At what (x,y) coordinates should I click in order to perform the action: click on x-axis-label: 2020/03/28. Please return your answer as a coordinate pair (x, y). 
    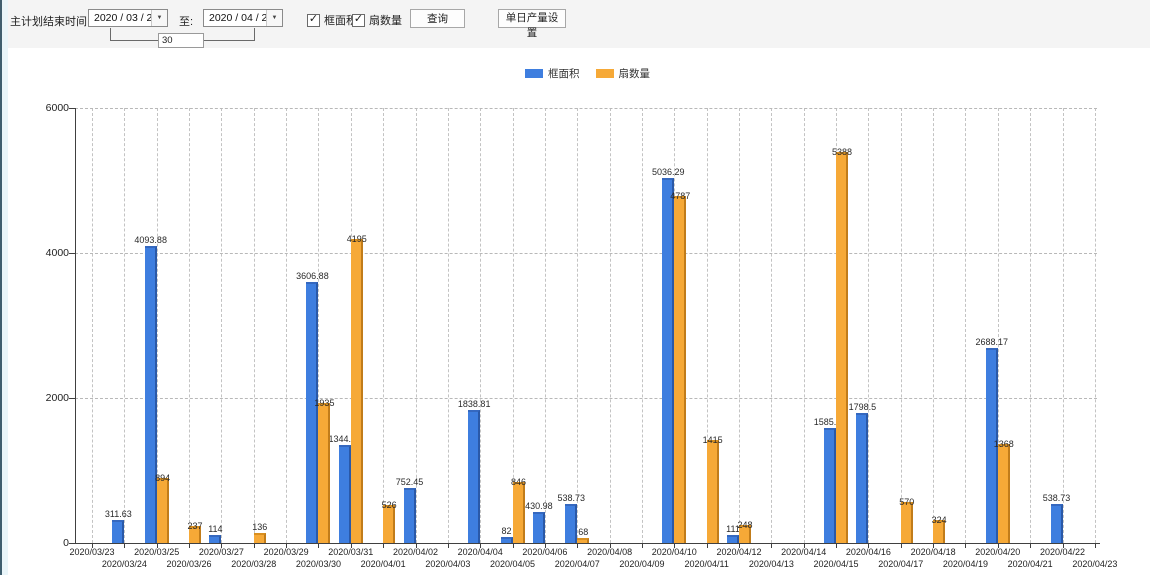
    Looking at the image, I should click on (254, 564).